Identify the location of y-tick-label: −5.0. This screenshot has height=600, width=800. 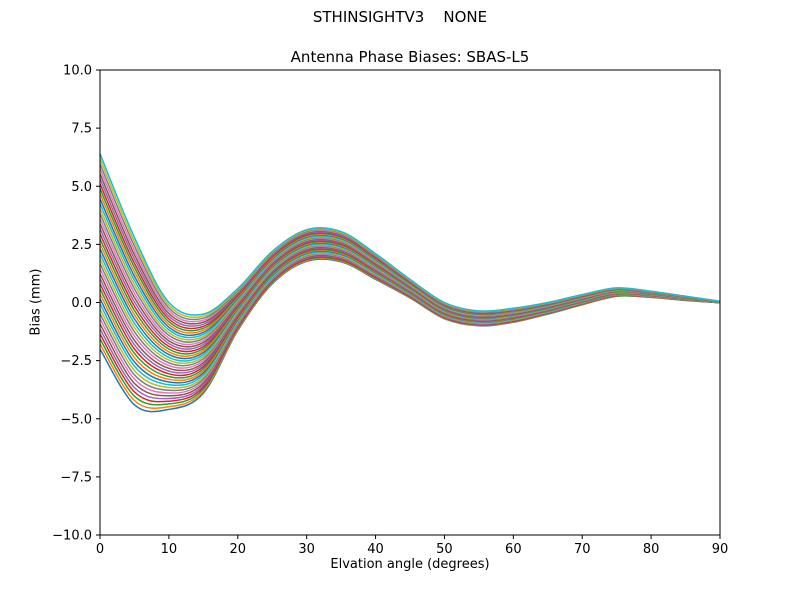
(76, 419).